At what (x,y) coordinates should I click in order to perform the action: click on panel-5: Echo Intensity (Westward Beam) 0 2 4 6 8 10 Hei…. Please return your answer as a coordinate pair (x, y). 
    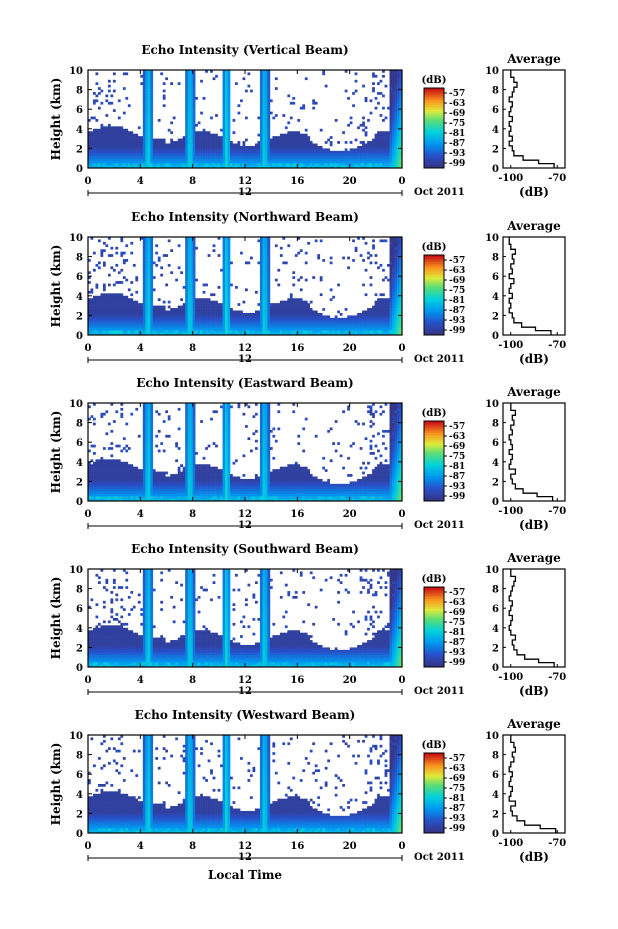
    Looking at the image, I should click on (307, 786).